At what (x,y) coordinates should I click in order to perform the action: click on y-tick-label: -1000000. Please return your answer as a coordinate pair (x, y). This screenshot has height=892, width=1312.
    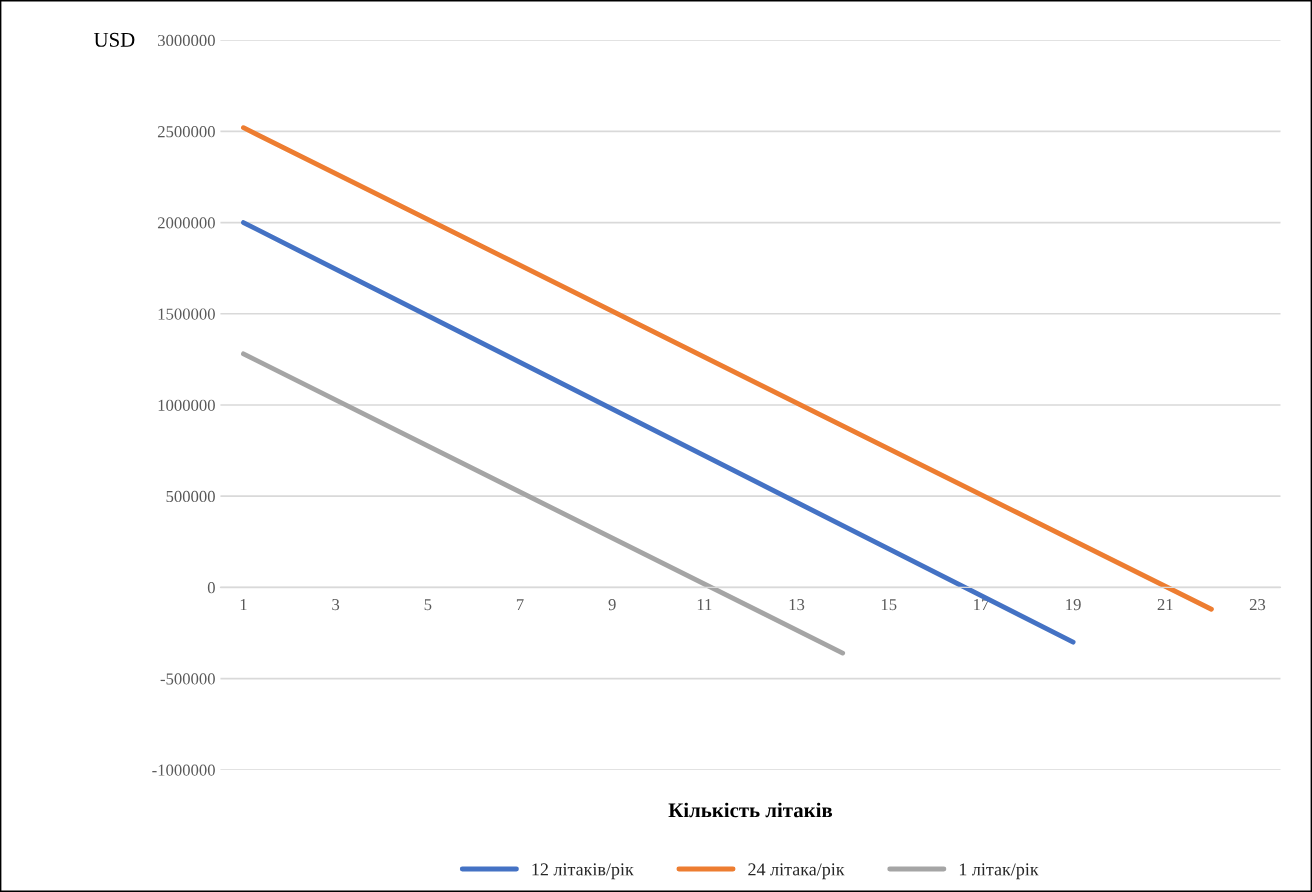
    Looking at the image, I should click on (183, 770).